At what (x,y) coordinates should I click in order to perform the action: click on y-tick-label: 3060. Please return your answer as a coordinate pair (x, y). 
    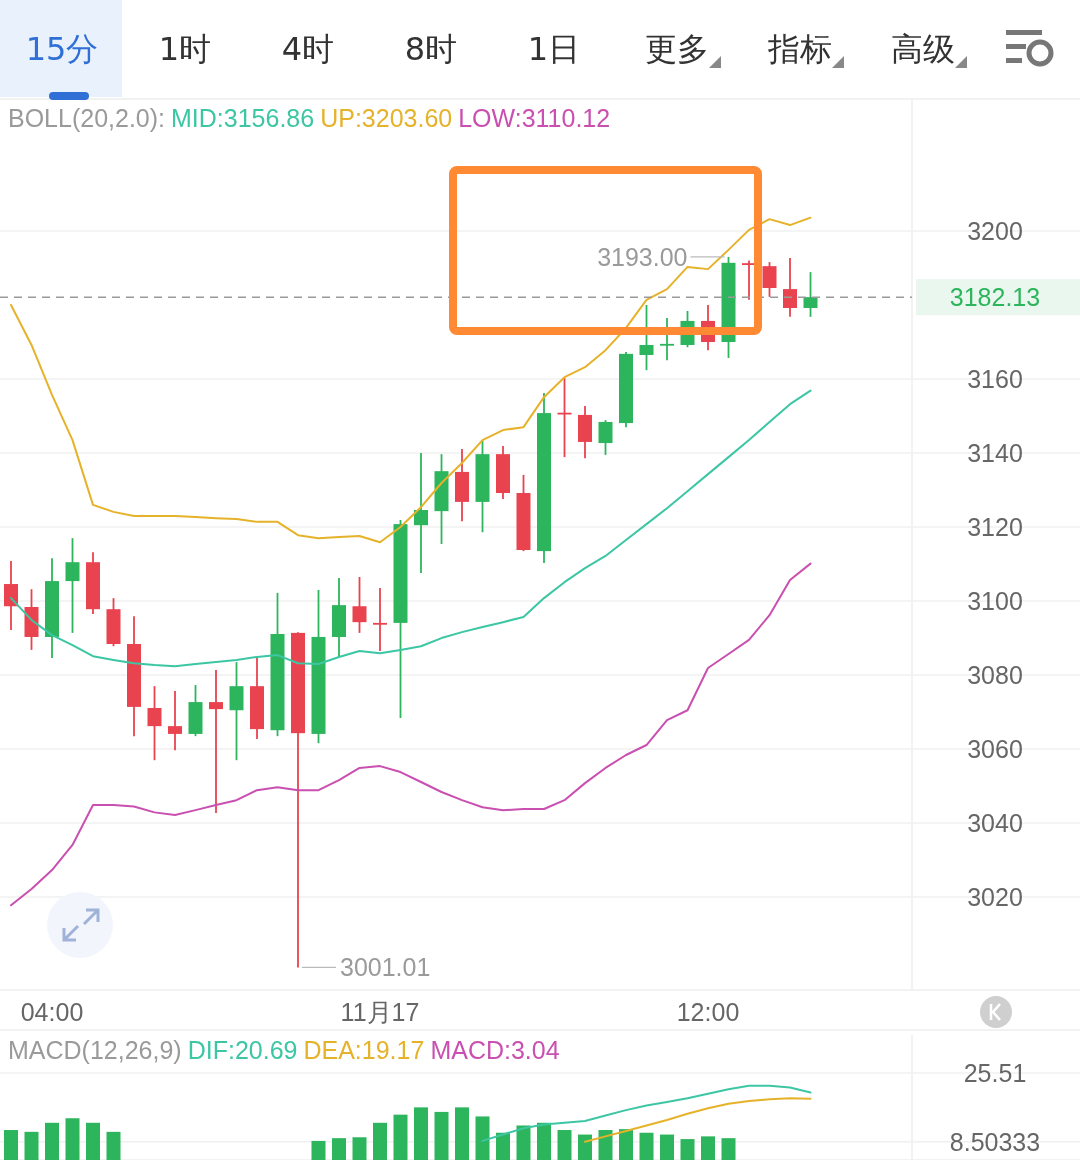
    Looking at the image, I should click on (995, 749).